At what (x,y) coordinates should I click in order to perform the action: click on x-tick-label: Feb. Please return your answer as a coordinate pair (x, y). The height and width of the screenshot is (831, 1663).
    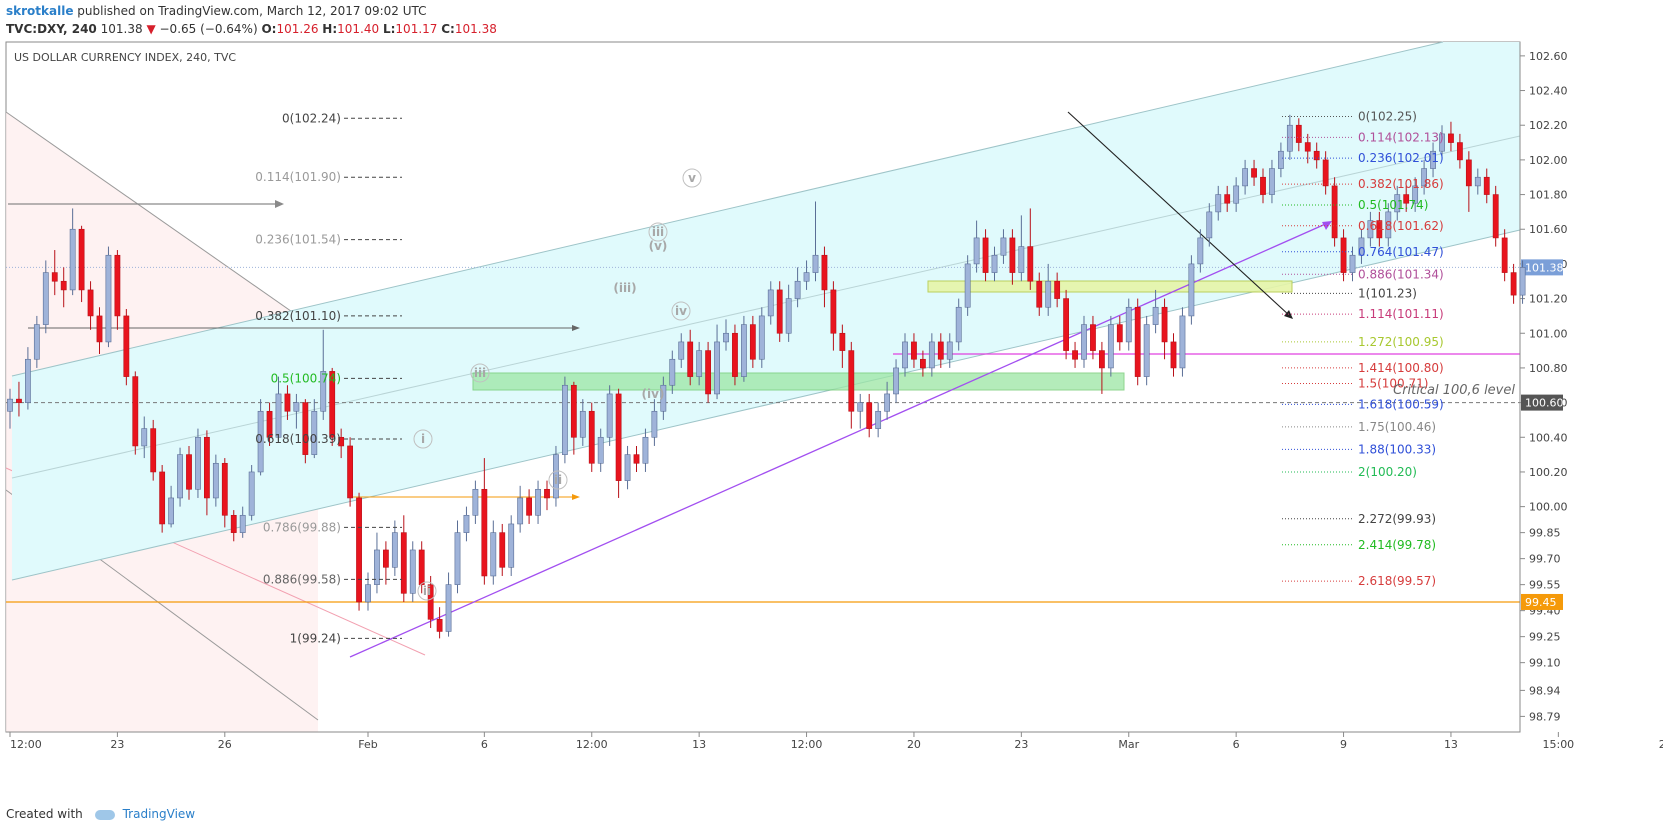
    Looking at the image, I should click on (367, 744).